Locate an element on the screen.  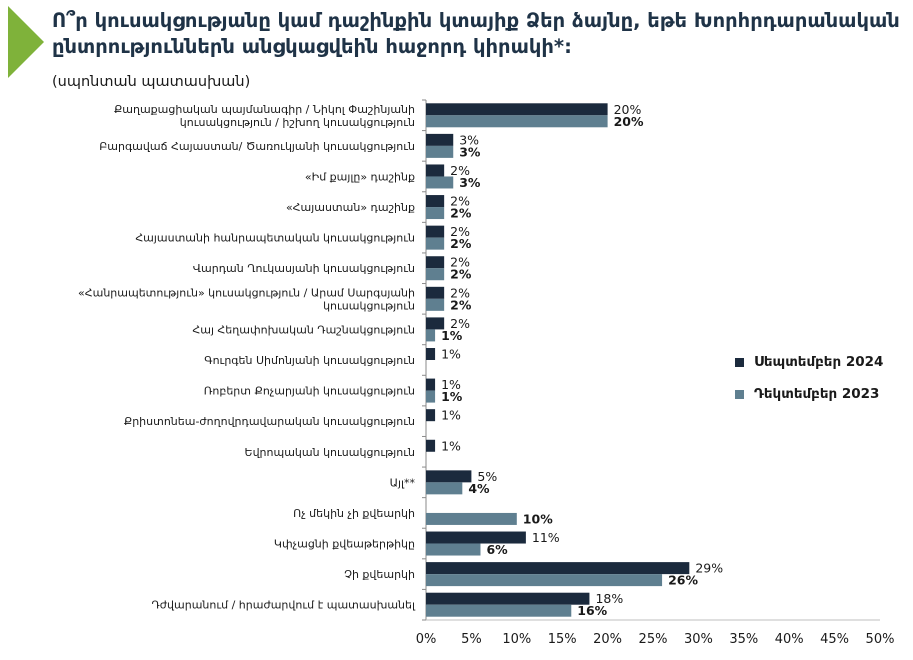
category-label: Կփչացնի քվեաթերթիկը is located at coordinates (344, 544).